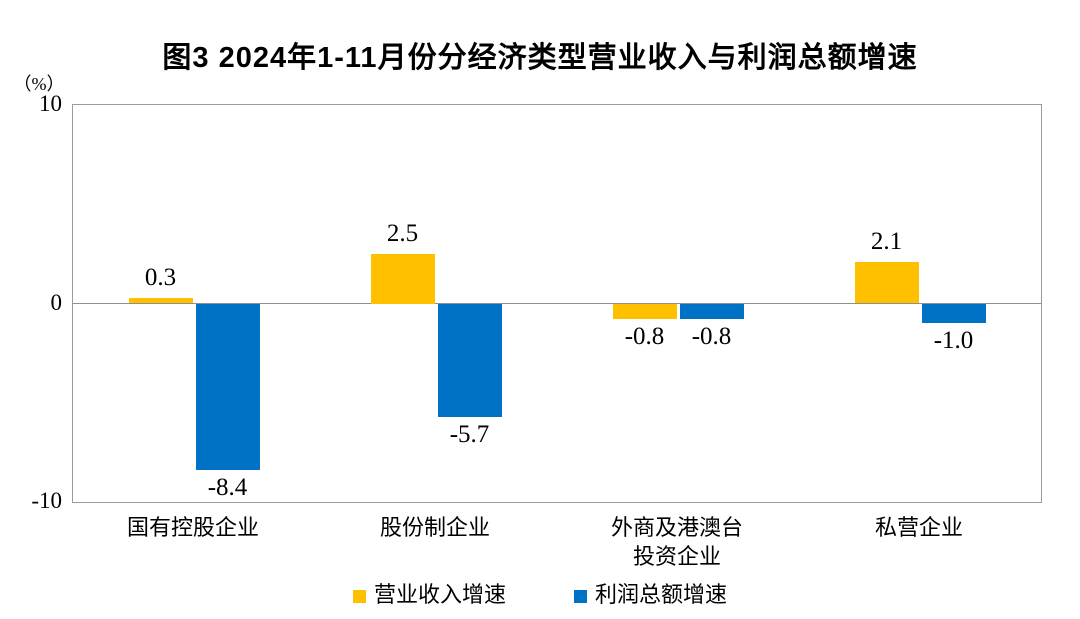 Image resolution: width=1080 pixels, height=619 pixels. What do you see at coordinates (644, 311) in the screenshot?
I see `bar-revenue-group2` at bounding box center [644, 311].